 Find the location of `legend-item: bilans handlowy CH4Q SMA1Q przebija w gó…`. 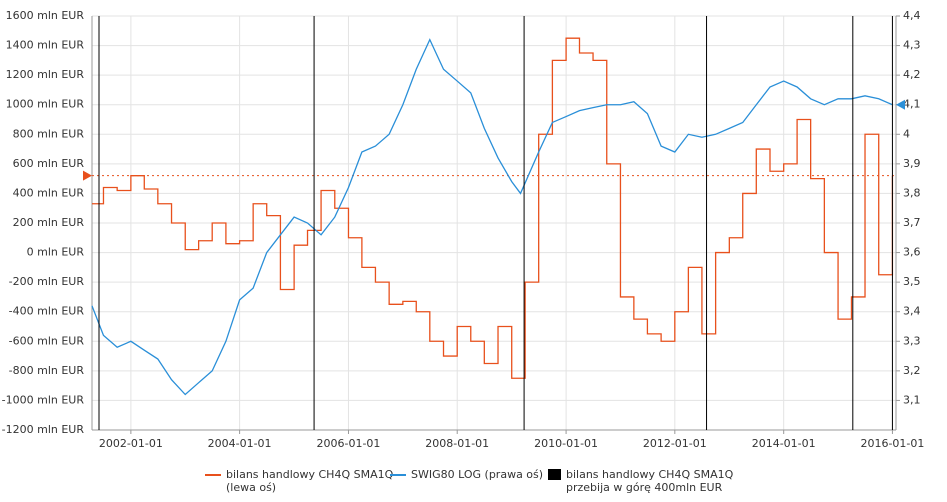

legend-item: bilans handlowy CH4Q SMA1Q przebija w gó… is located at coordinates (640, 481).